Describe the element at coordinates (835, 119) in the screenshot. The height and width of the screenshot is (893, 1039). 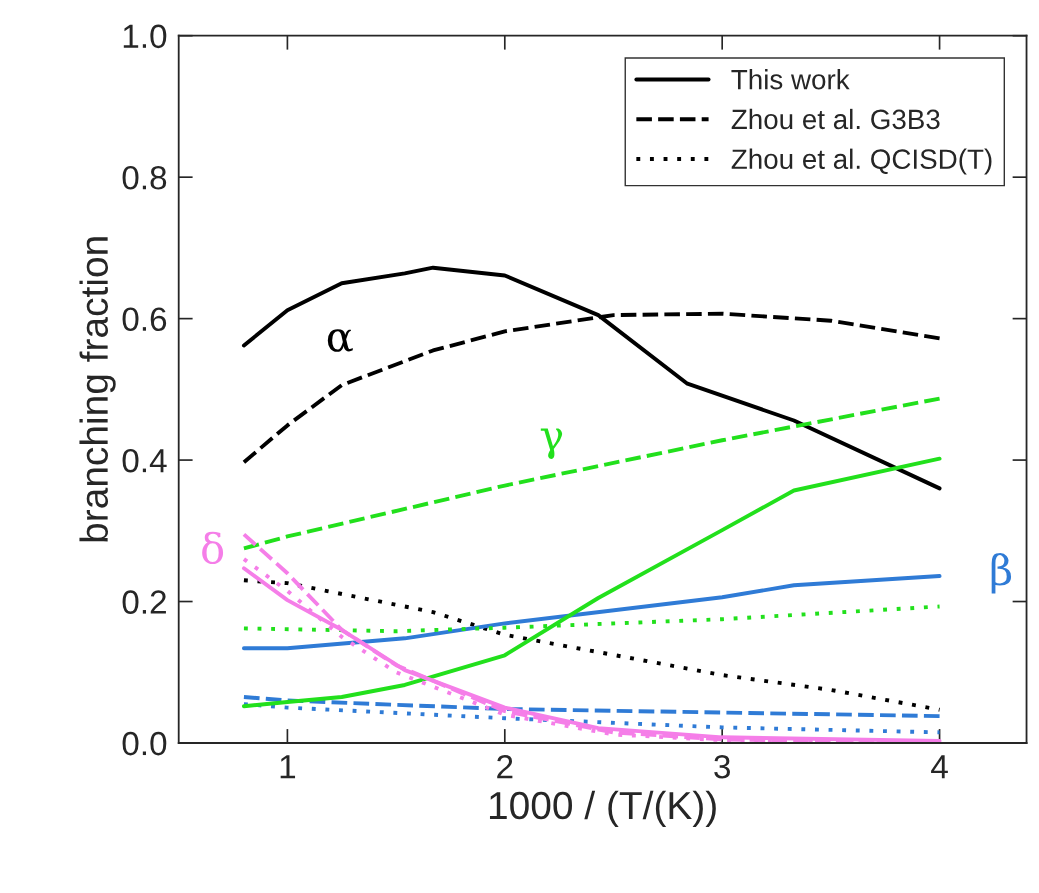
I see `legend-label: Zhou et al. G3B3` at that location.